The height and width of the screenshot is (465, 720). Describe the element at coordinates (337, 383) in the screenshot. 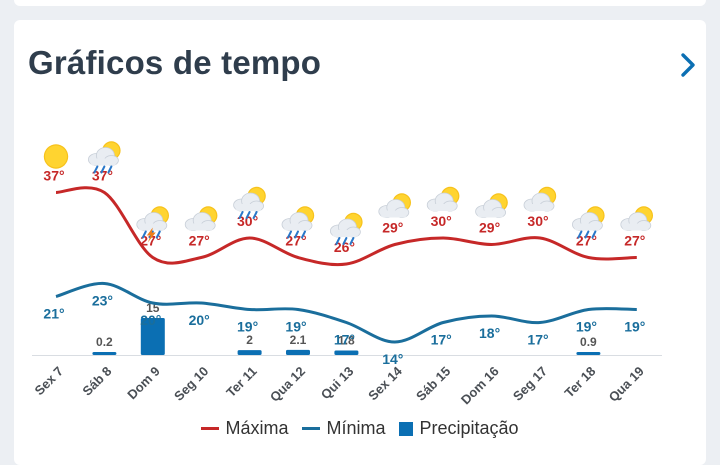

I see `x-tick-label: Qui 13` at that location.